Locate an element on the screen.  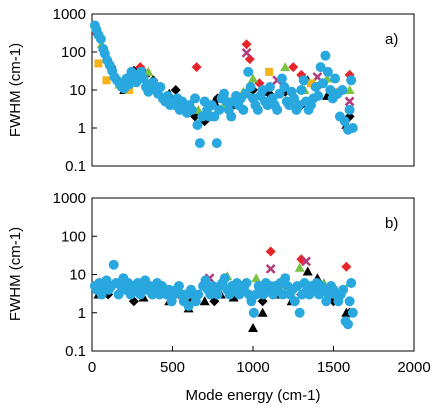
x-tick-label: 0 is located at coordinates (92, 367).